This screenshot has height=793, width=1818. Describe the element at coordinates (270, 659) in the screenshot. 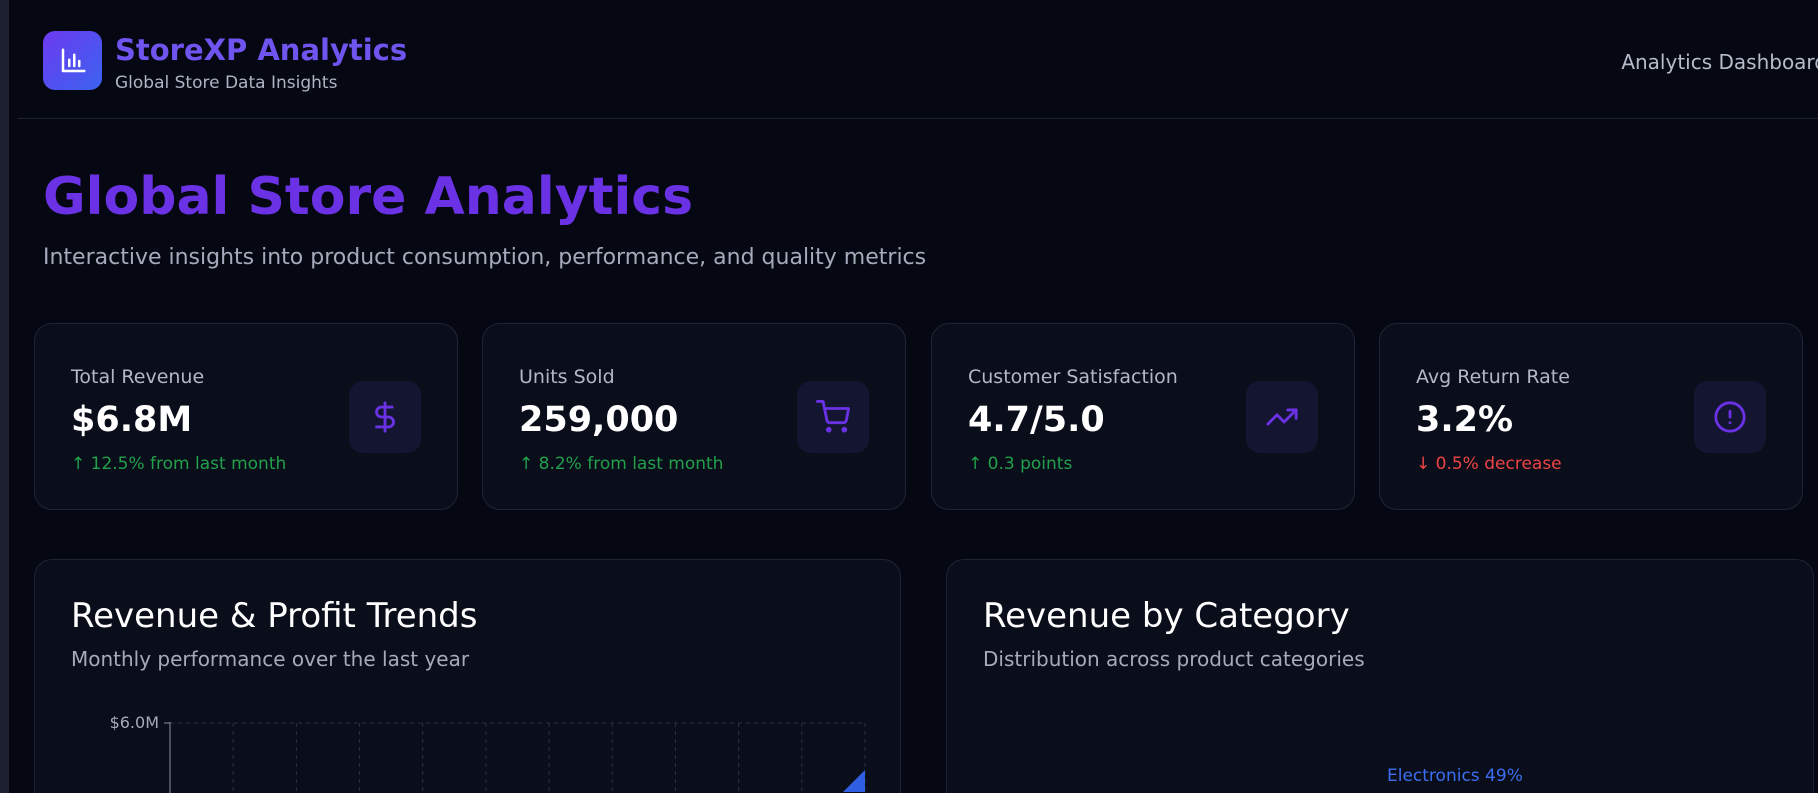

I see `panel-subtitle: Monthly performance over the last year` at that location.